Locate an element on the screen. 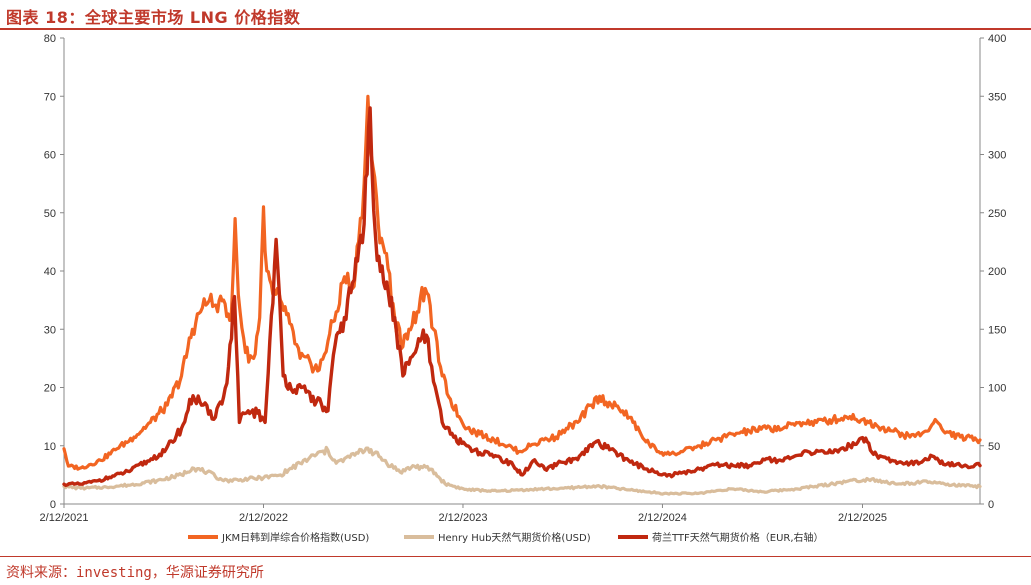 The height and width of the screenshot is (585, 1031). x-tick-label: 2/12/2025 is located at coordinates (862, 518).